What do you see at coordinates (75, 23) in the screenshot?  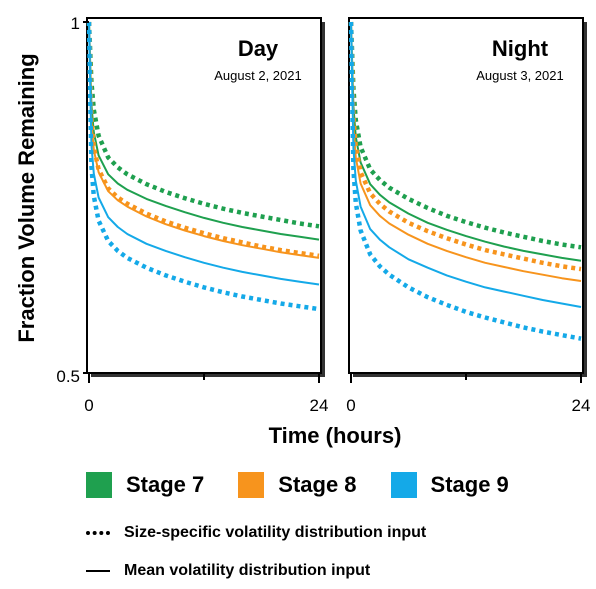 I see `y-tick-label-top: 1` at bounding box center [75, 23].